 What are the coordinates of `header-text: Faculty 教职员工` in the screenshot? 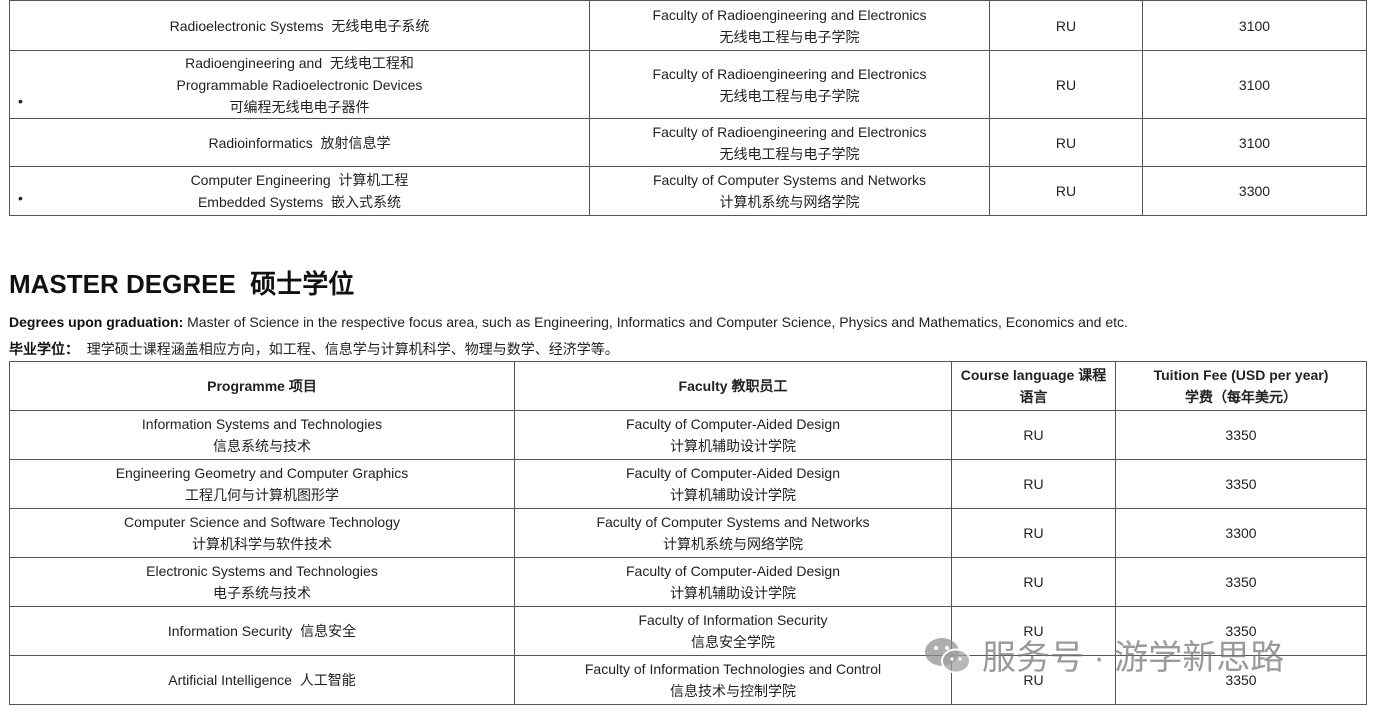 It's located at (733, 386).